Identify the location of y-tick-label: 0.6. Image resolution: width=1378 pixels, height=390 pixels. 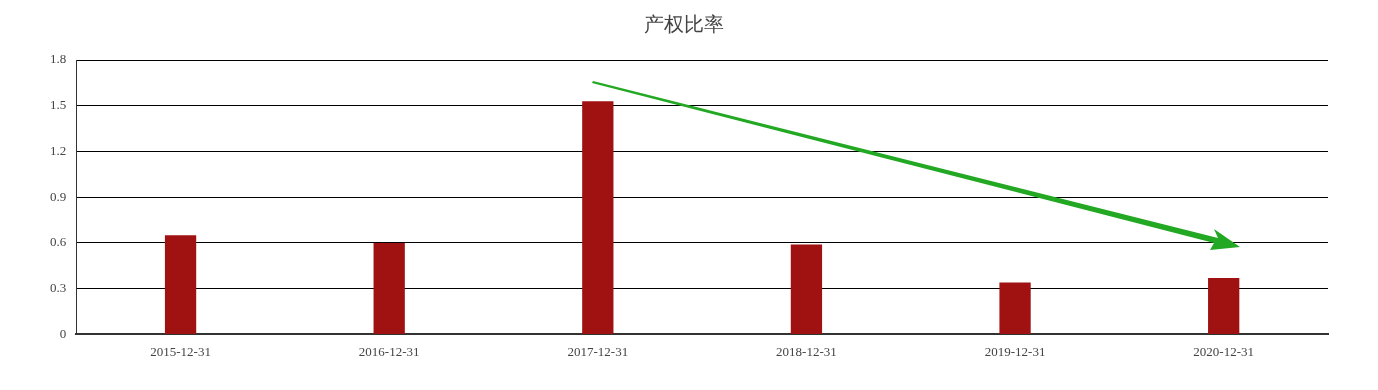
(58, 242).